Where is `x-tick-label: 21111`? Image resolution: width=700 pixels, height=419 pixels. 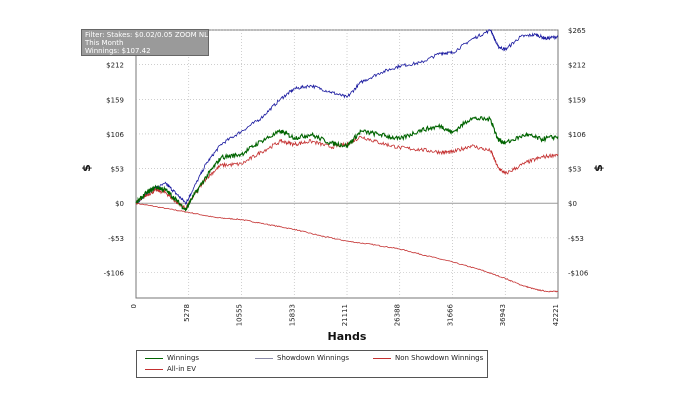 x-tick-label: 21111 is located at coordinates (345, 315).